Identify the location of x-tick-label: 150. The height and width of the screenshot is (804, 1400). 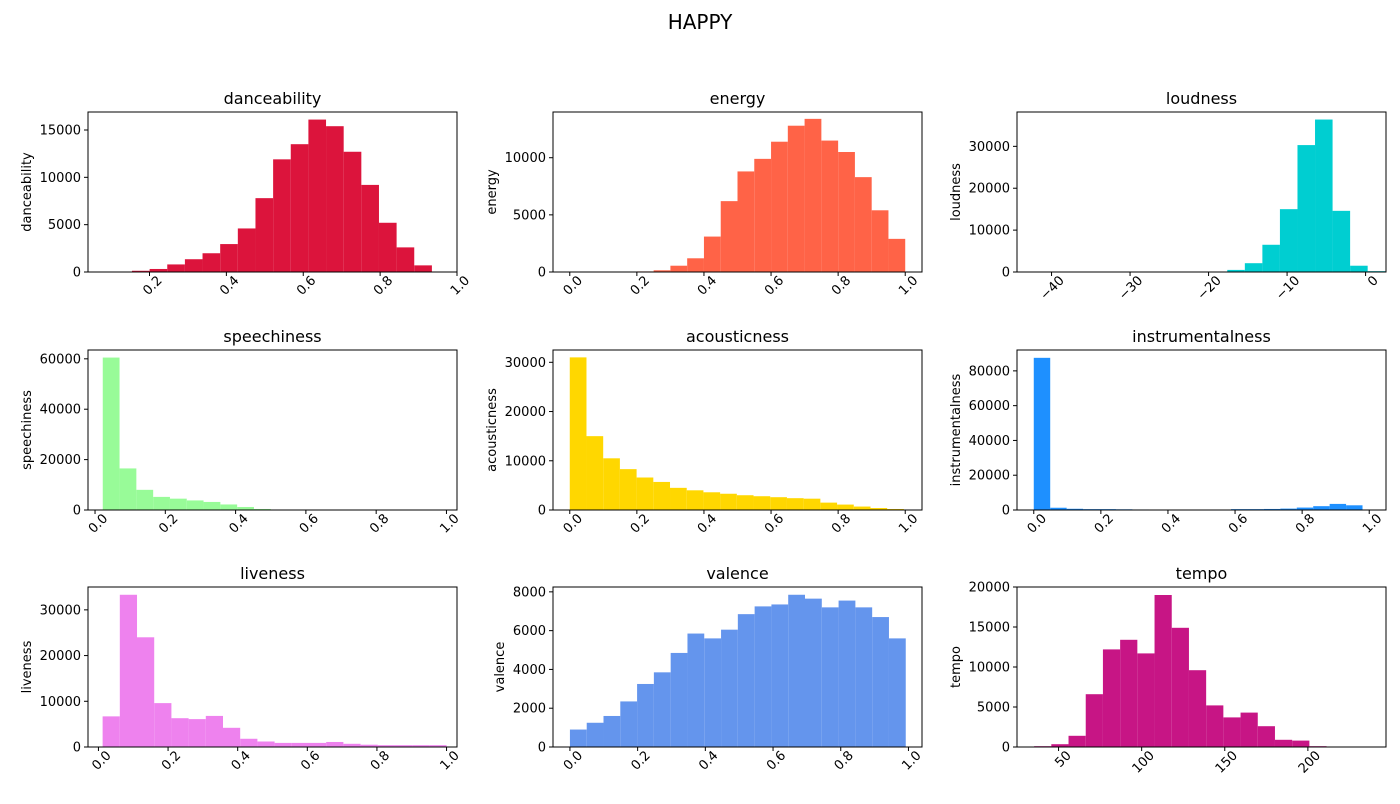
(1227, 762).